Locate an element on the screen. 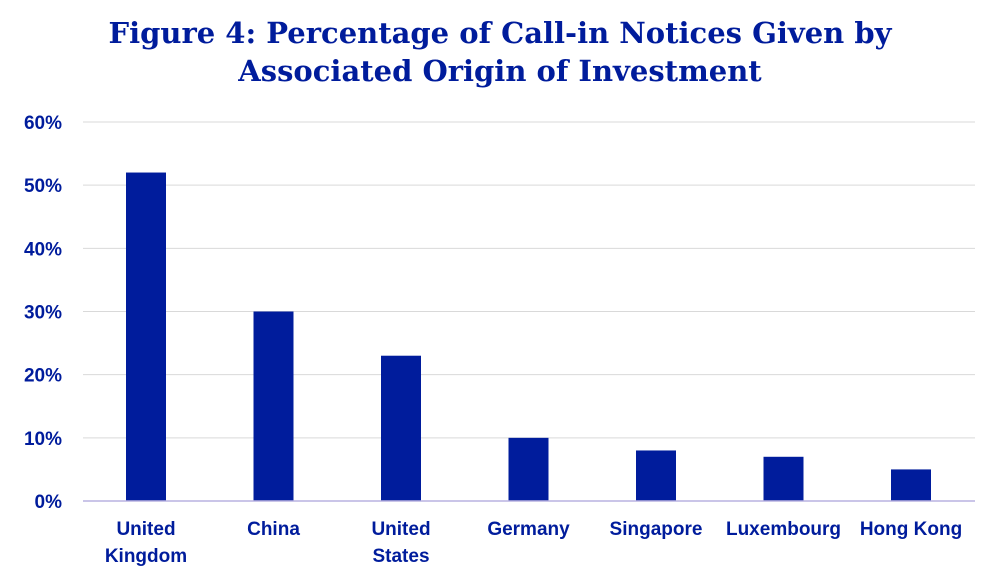 The image size is (1000, 583). y-axis-tick-labels: 0% 10% 20% 30% 40% 50% 60% is located at coordinates (43, 313).